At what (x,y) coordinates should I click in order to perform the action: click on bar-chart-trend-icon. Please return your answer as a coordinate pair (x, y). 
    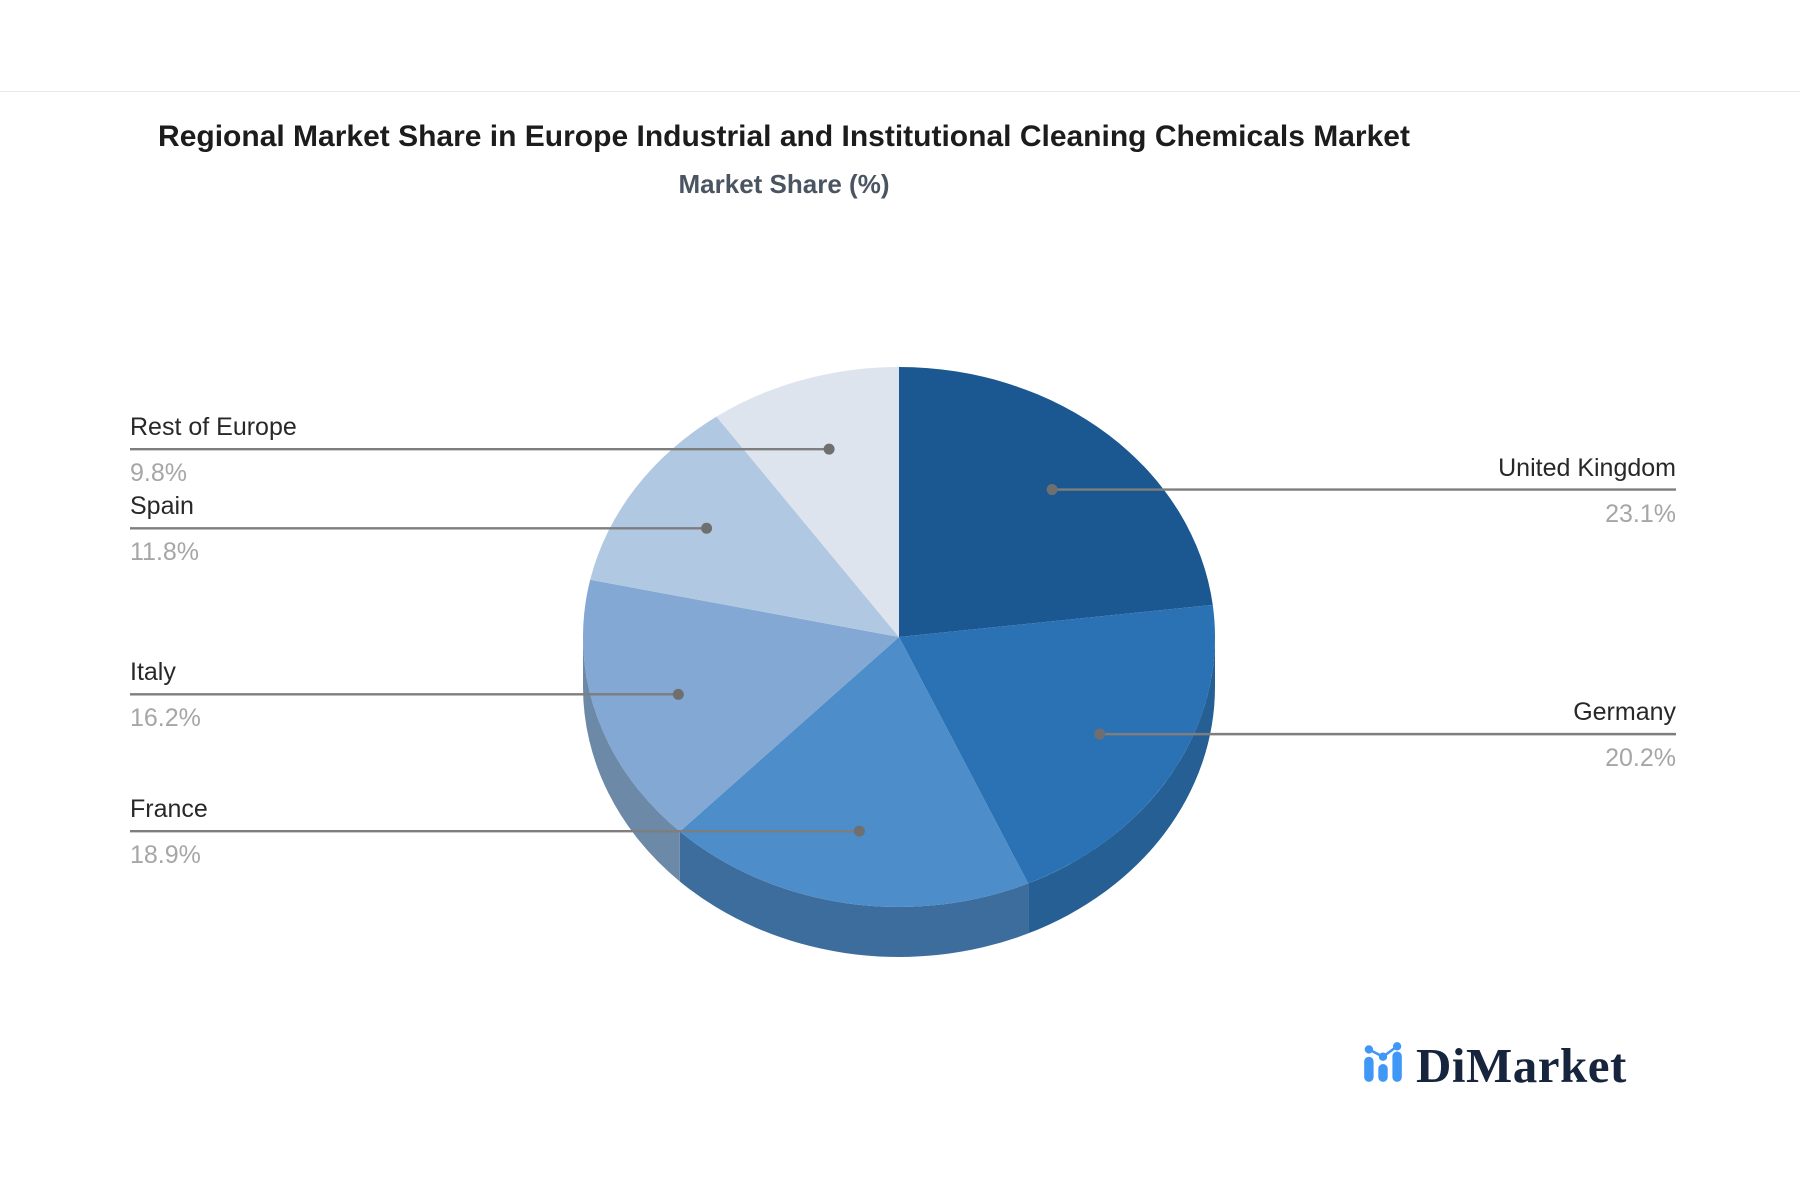
    Looking at the image, I should click on (1383, 1062).